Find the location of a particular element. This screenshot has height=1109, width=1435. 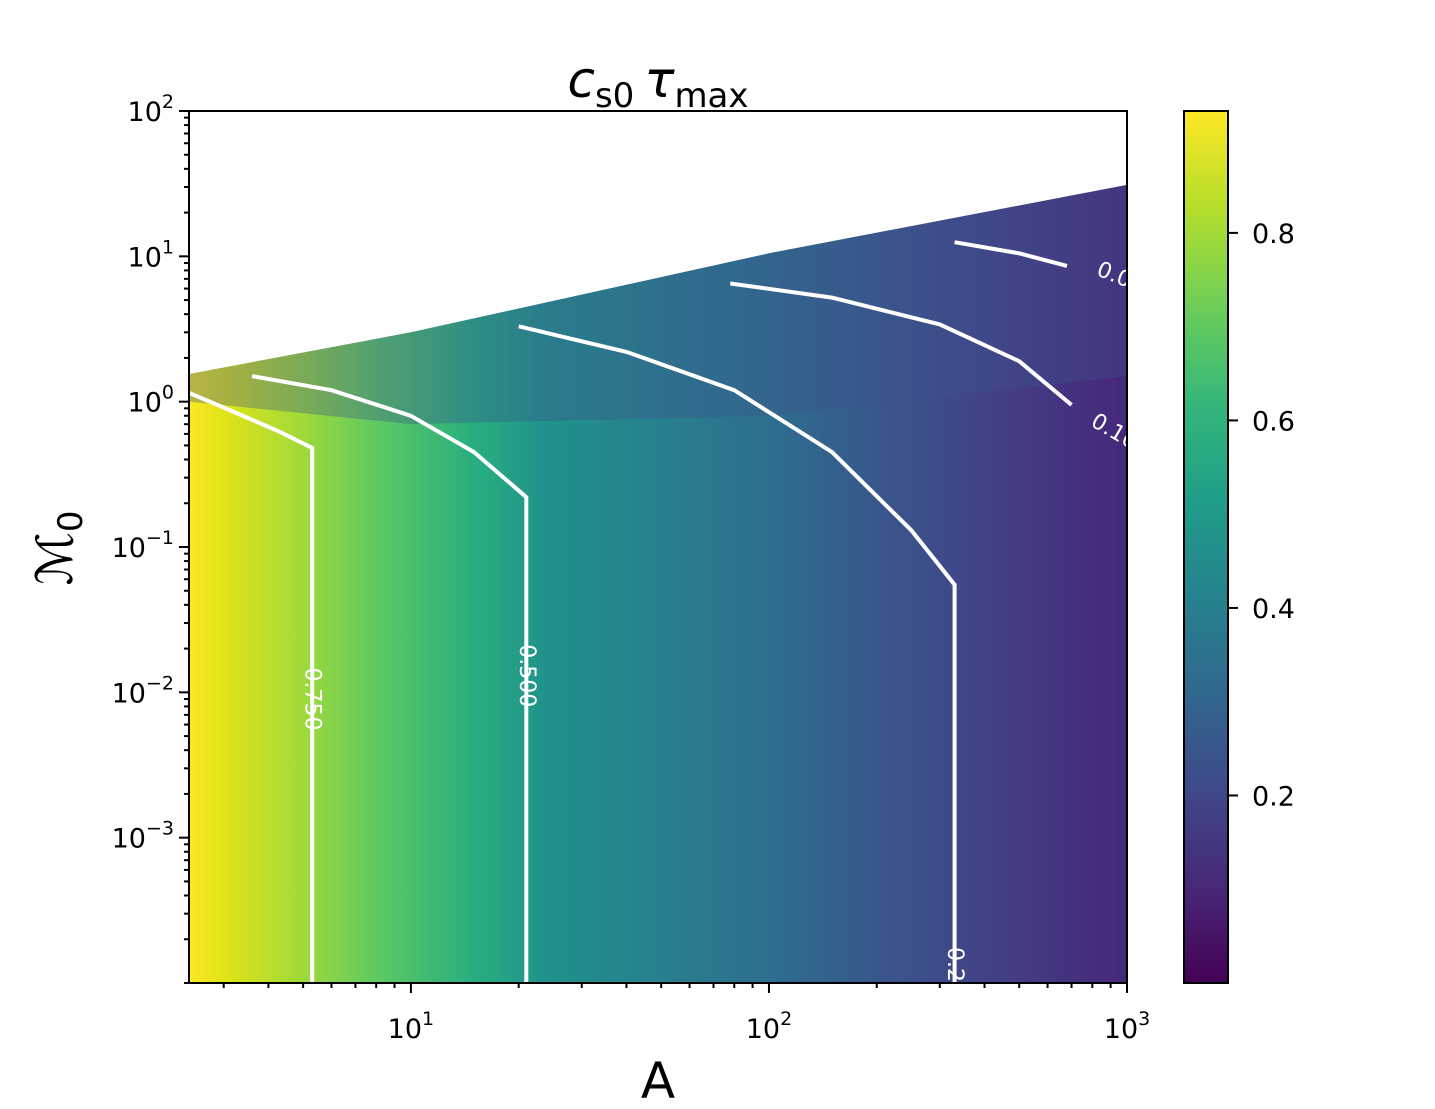

contour-label: 0.20 is located at coordinates (954, 971).